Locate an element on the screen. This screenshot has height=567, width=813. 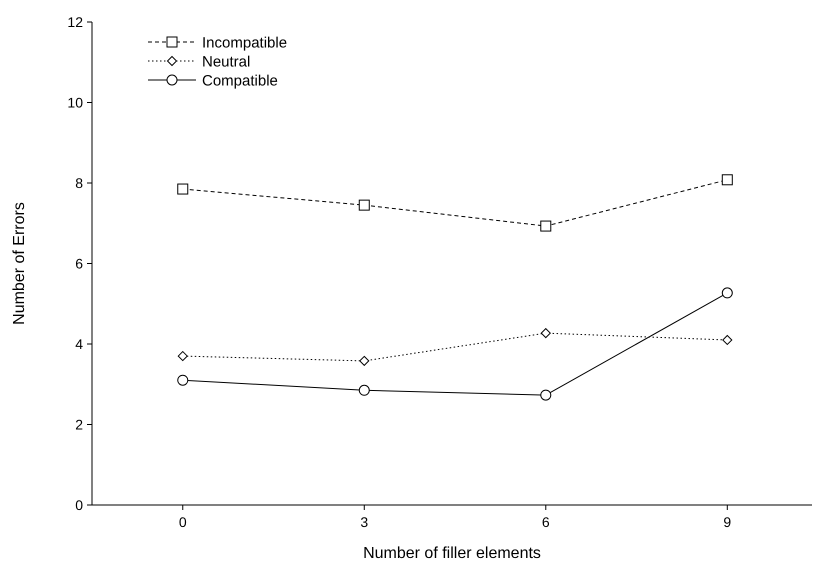
y-tick-label: 4 is located at coordinates (79, 344).